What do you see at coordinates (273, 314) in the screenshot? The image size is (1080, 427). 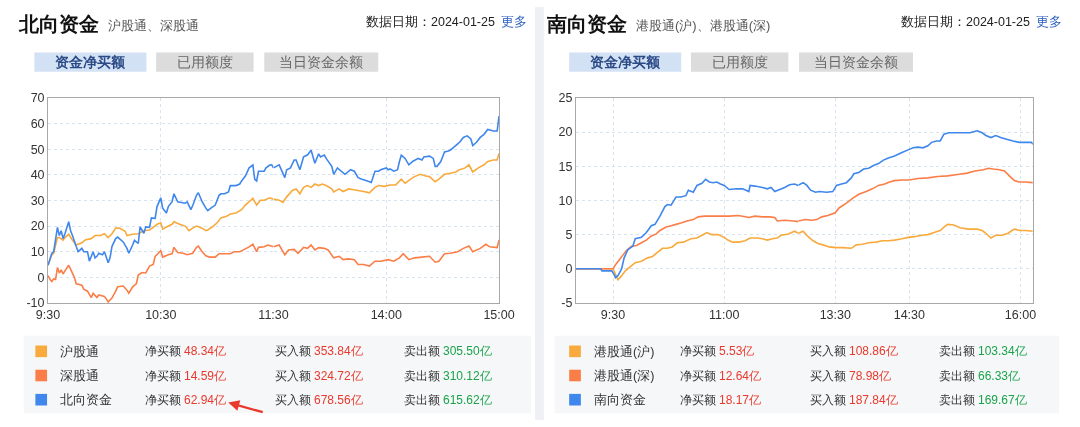 I see `x-tick-label: 11:30` at bounding box center [273, 314].